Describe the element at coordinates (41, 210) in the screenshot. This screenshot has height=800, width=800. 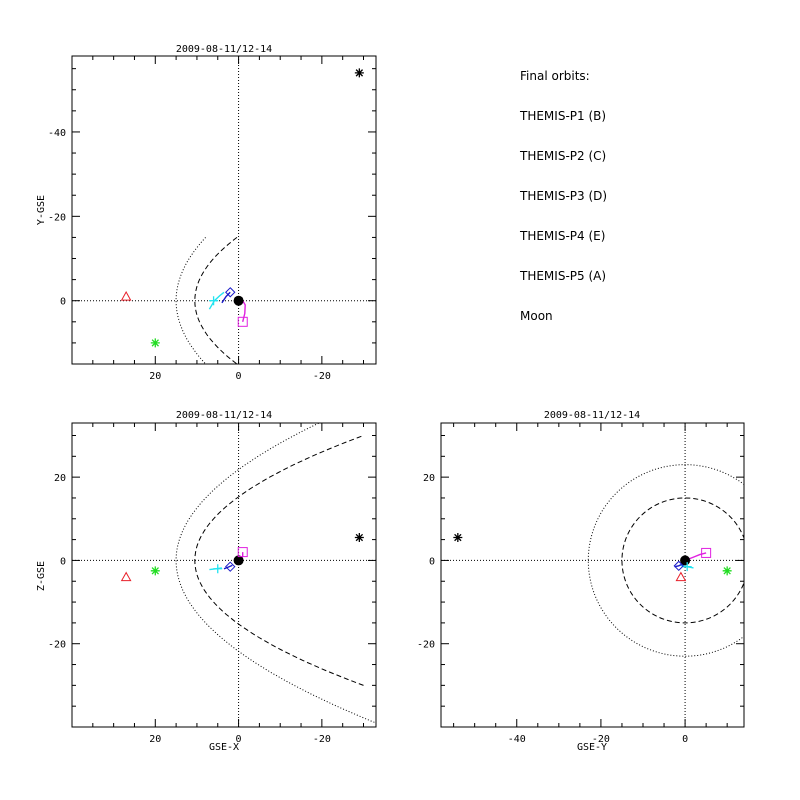
I see `y-axis-label: Y-GSE` at that location.